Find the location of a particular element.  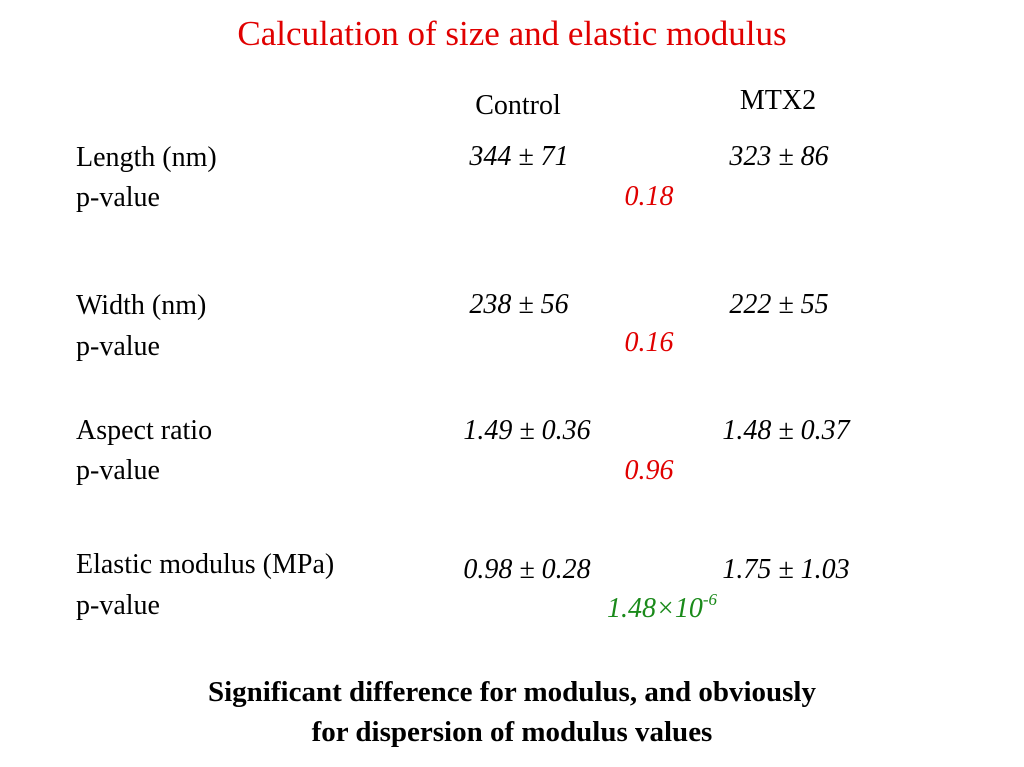

p-label-elastic-modulus: p-value is located at coordinates (118, 605).